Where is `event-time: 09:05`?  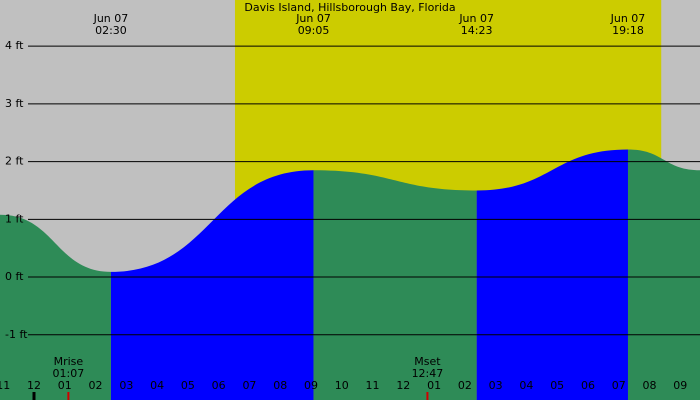
event-time: 09:05 is located at coordinates (314, 30).